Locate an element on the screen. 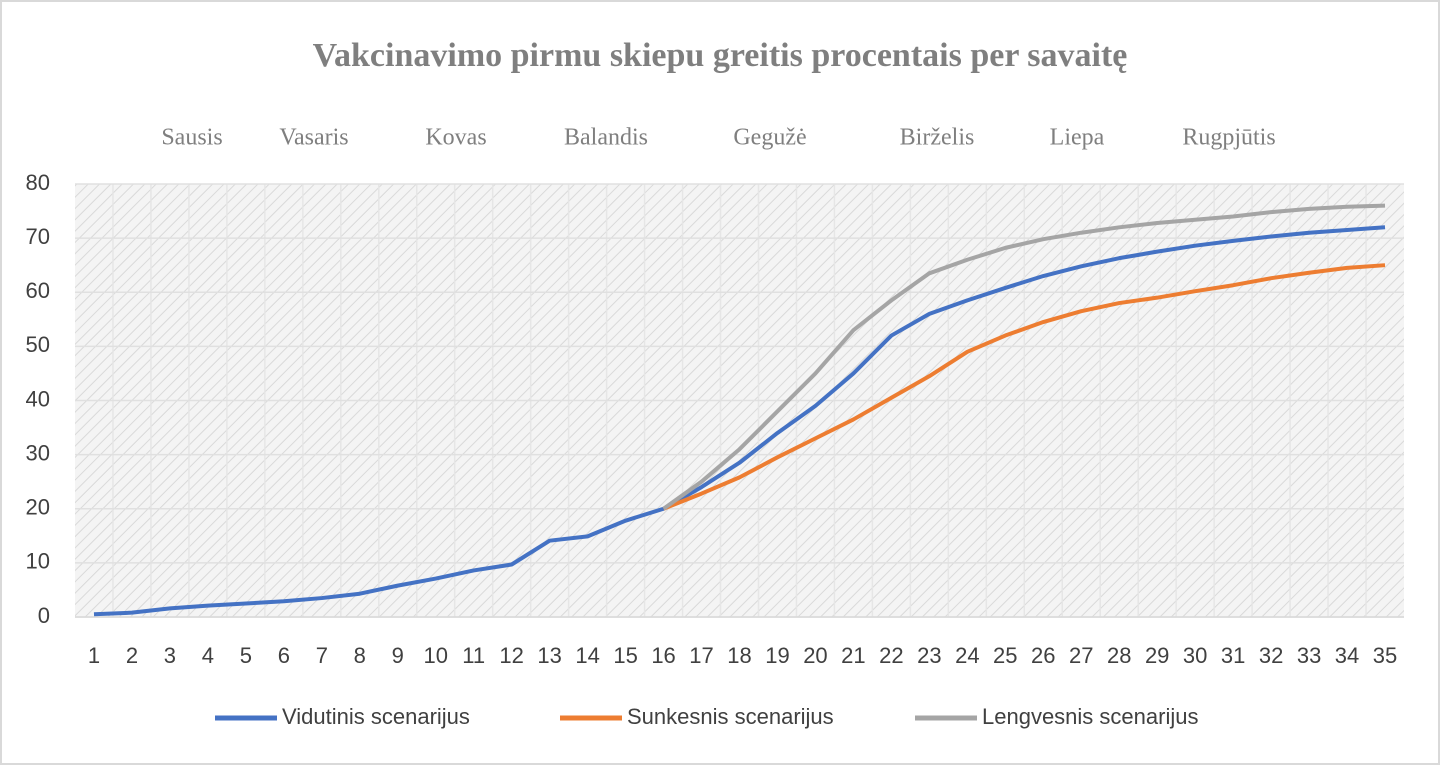  legend-label: Lengvesnis scenarijus is located at coordinates (1090, 716).